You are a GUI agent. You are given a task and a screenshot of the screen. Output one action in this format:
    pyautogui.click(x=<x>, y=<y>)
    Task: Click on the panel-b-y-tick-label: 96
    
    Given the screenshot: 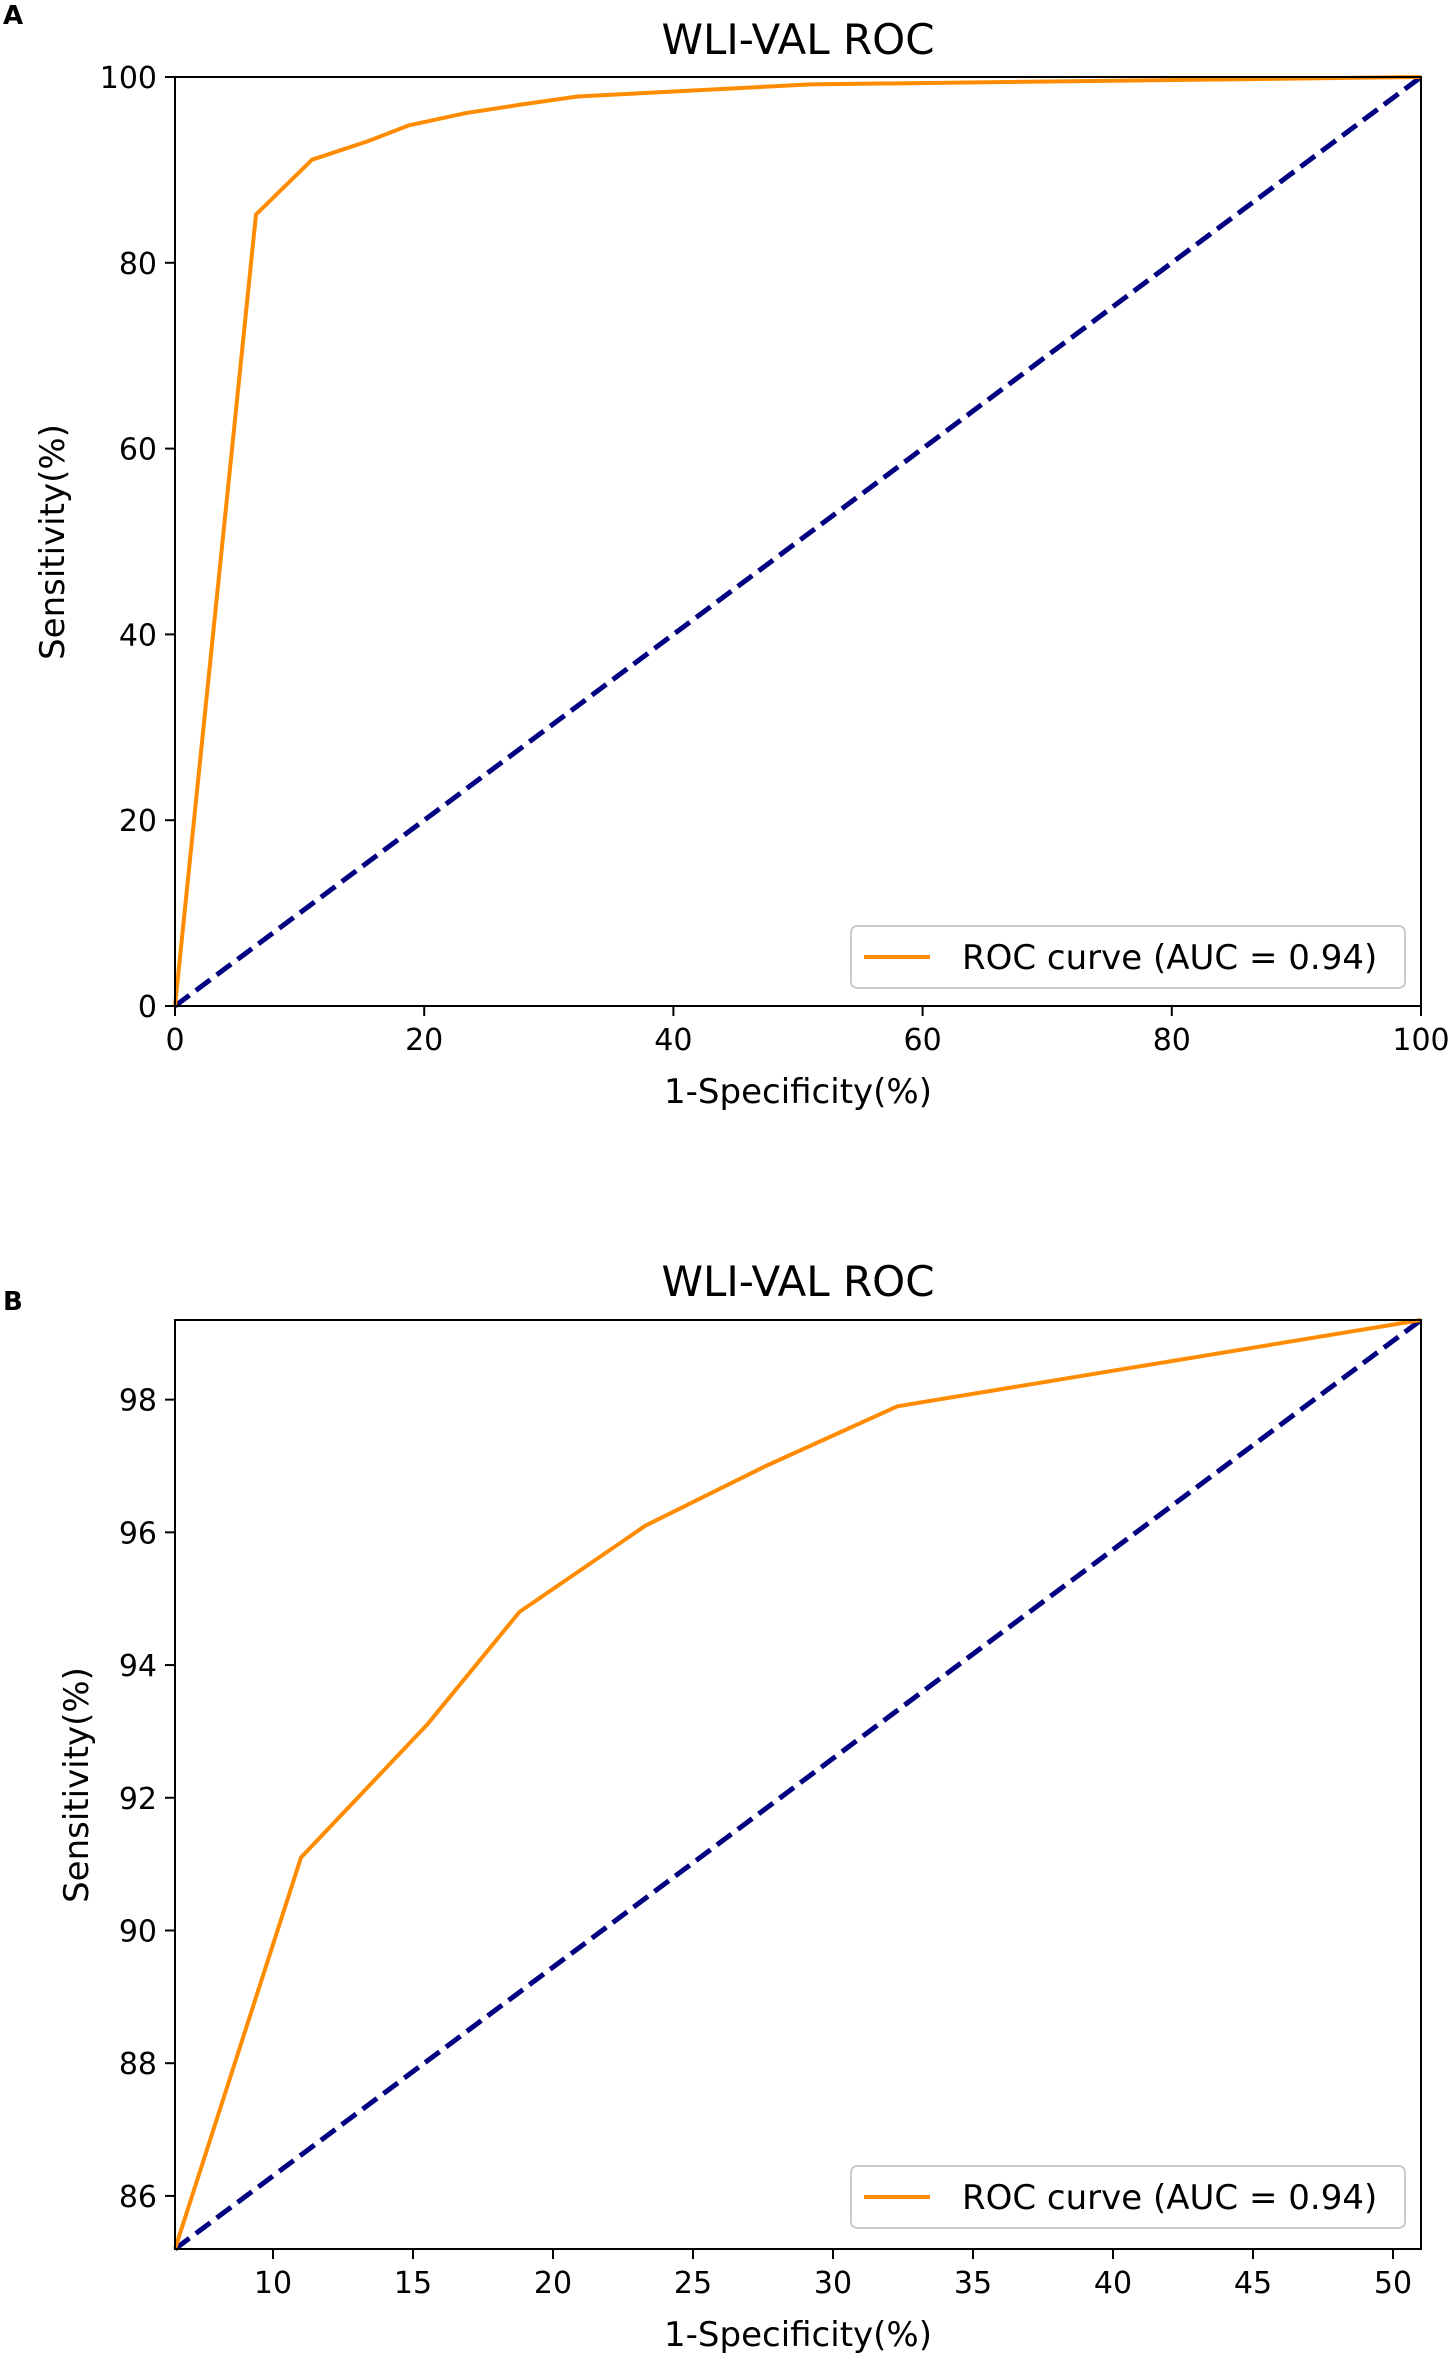 What is the action you would take?
    pyautogui.click(x=138, y=1533)
    